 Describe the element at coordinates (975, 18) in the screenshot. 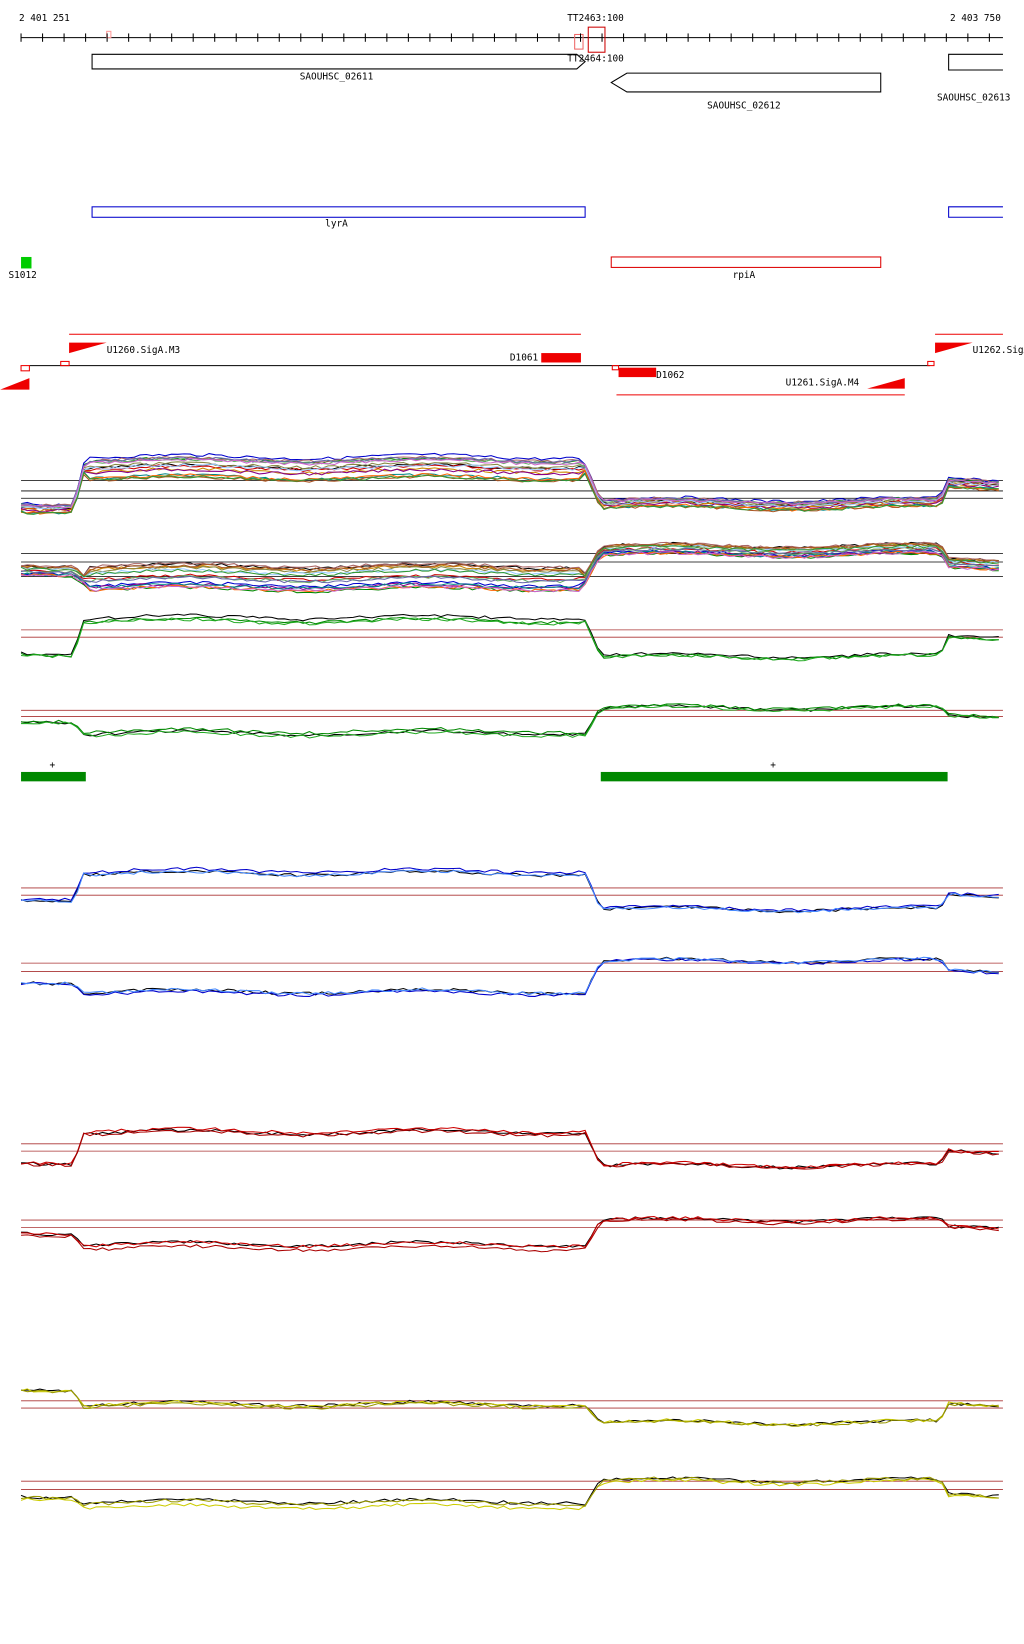

I see `ruler-end: 2 403 750` at that location.